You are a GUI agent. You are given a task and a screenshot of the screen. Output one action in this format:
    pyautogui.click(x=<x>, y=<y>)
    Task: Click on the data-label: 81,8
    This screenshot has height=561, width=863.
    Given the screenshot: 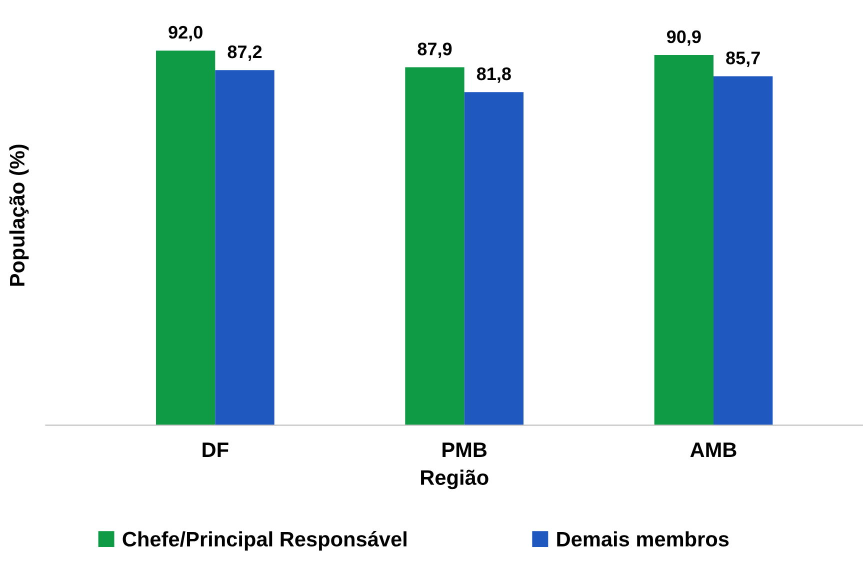 What is the action you would take?
    pyautogui.click(x=493, y=75)
    